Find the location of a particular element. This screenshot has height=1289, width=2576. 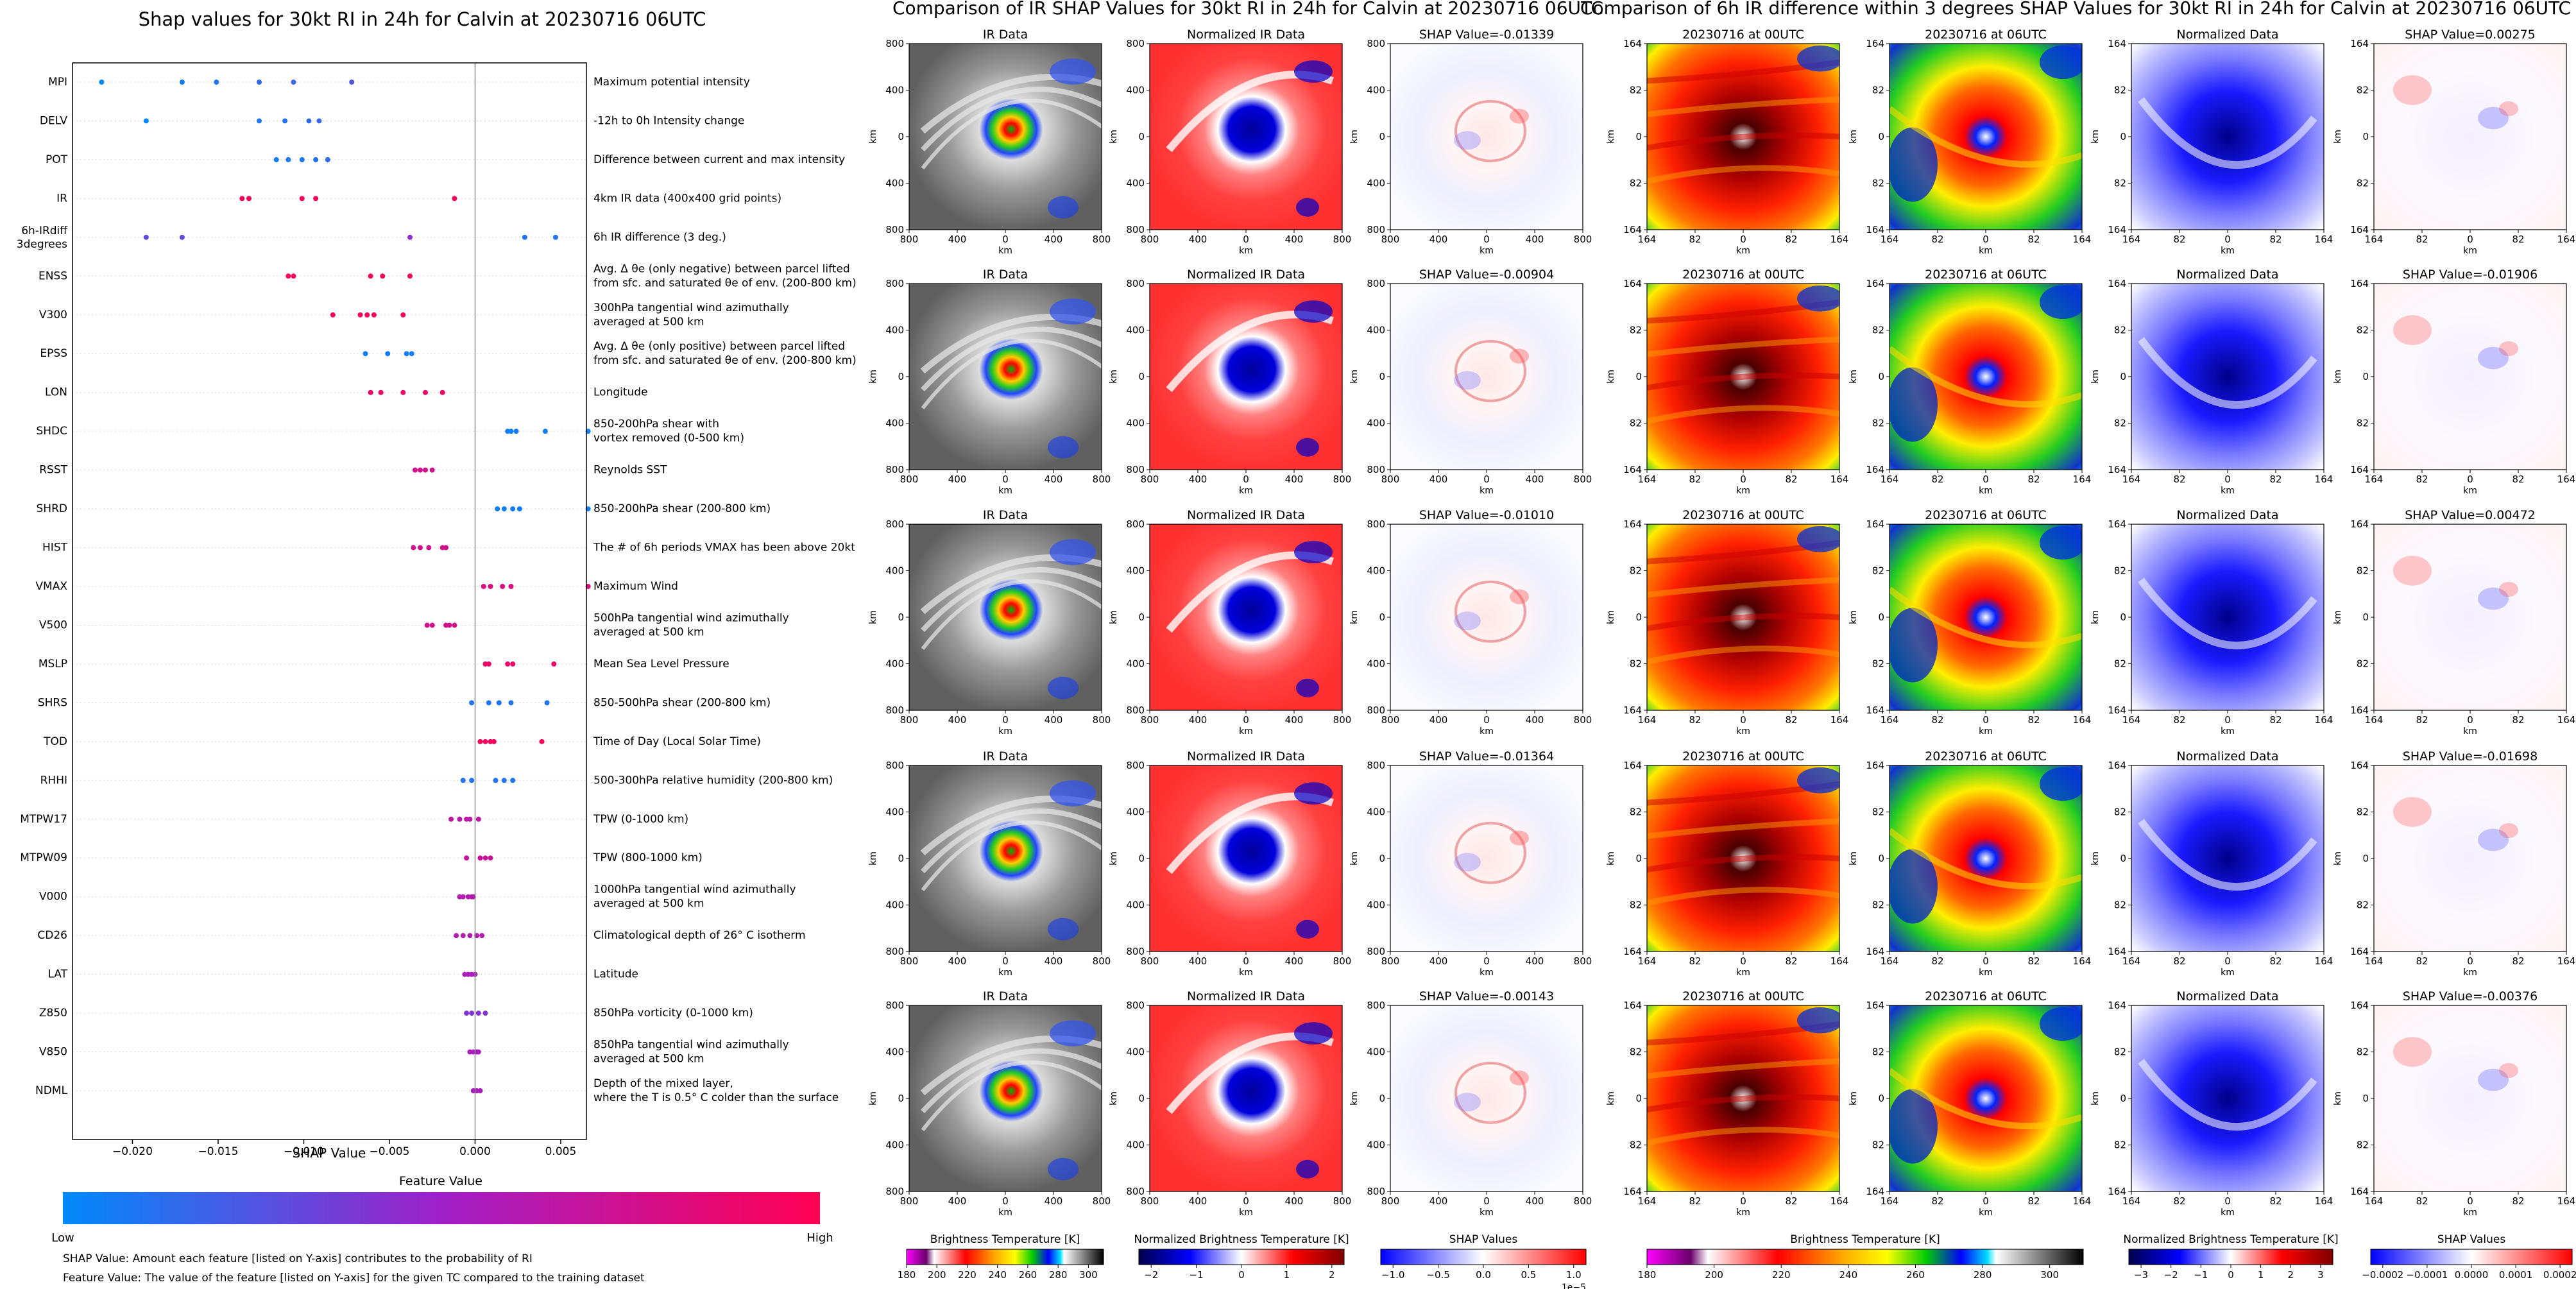

ir-shap-colorbar: SHAP Values −1.0 −0.5 0.0 0.5 1.0 1e−5 is located at coordinates (1483, 1261).